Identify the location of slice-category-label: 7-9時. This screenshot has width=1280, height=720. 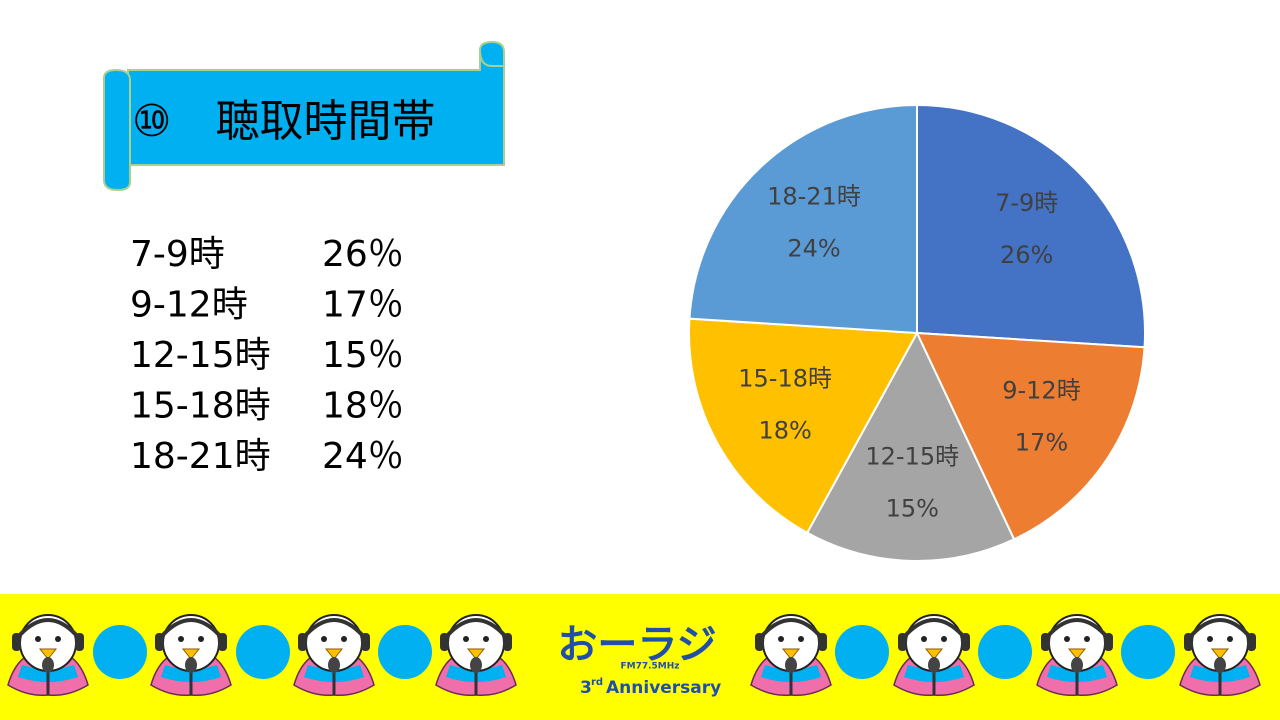
(1026, 203).